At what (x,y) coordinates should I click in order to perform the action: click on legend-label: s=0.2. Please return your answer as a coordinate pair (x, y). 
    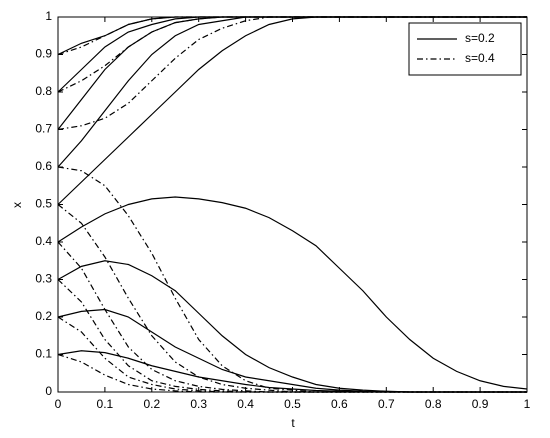
    Looking at the image, I should click on (480, 38).